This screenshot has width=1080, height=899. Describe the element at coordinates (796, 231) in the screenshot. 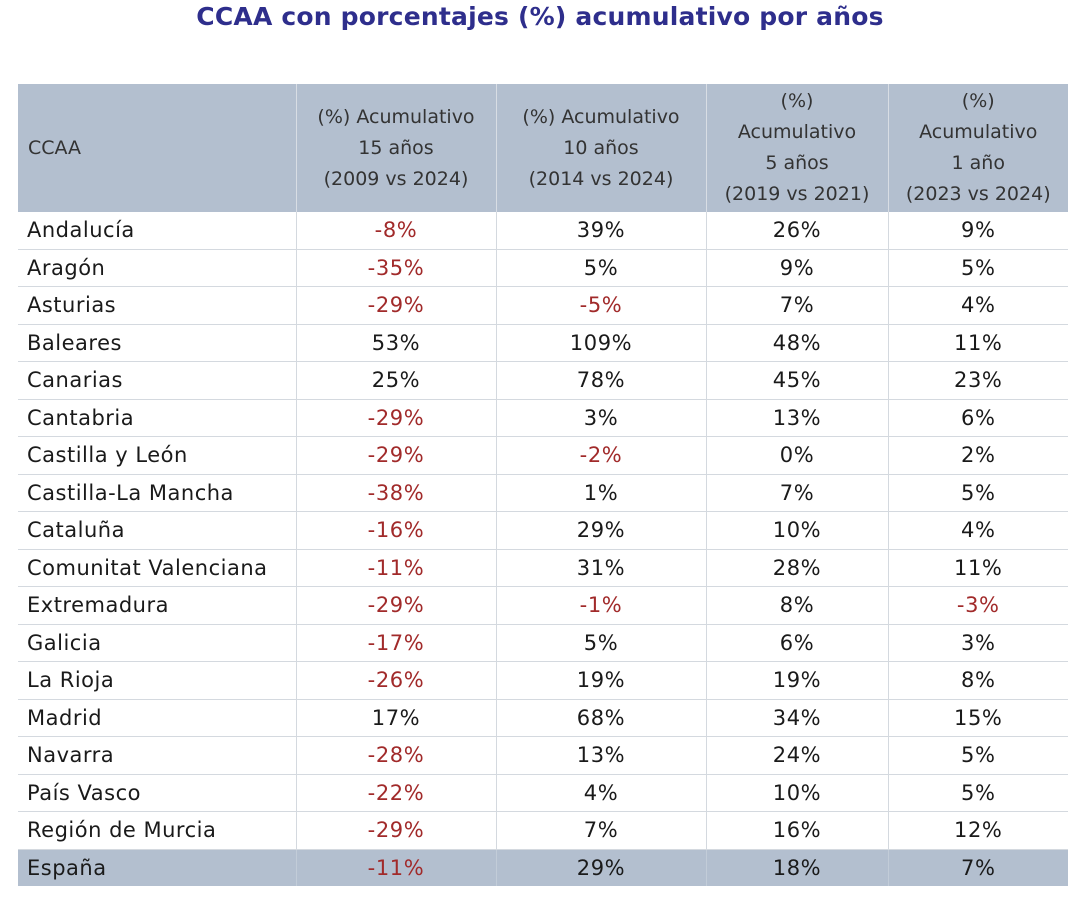

I see `value-cell: 26%` at that location.